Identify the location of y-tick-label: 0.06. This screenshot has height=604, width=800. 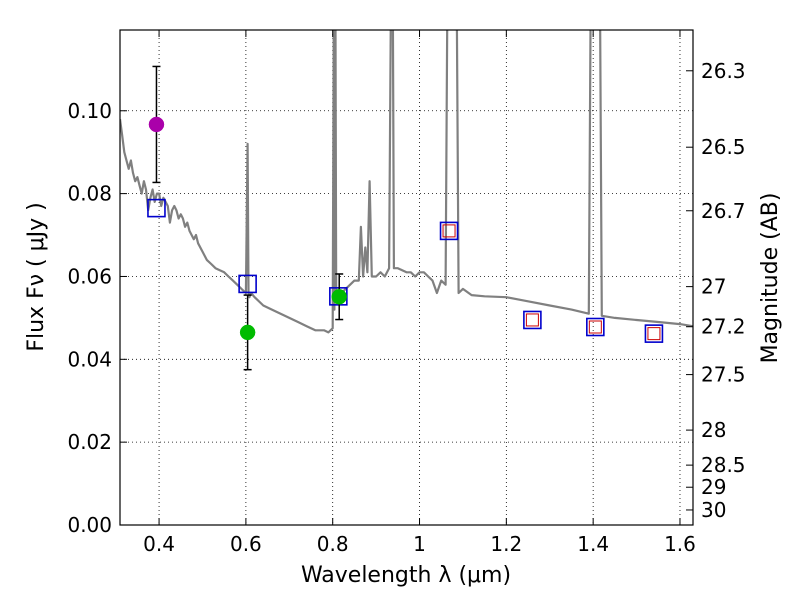
(89, 276).